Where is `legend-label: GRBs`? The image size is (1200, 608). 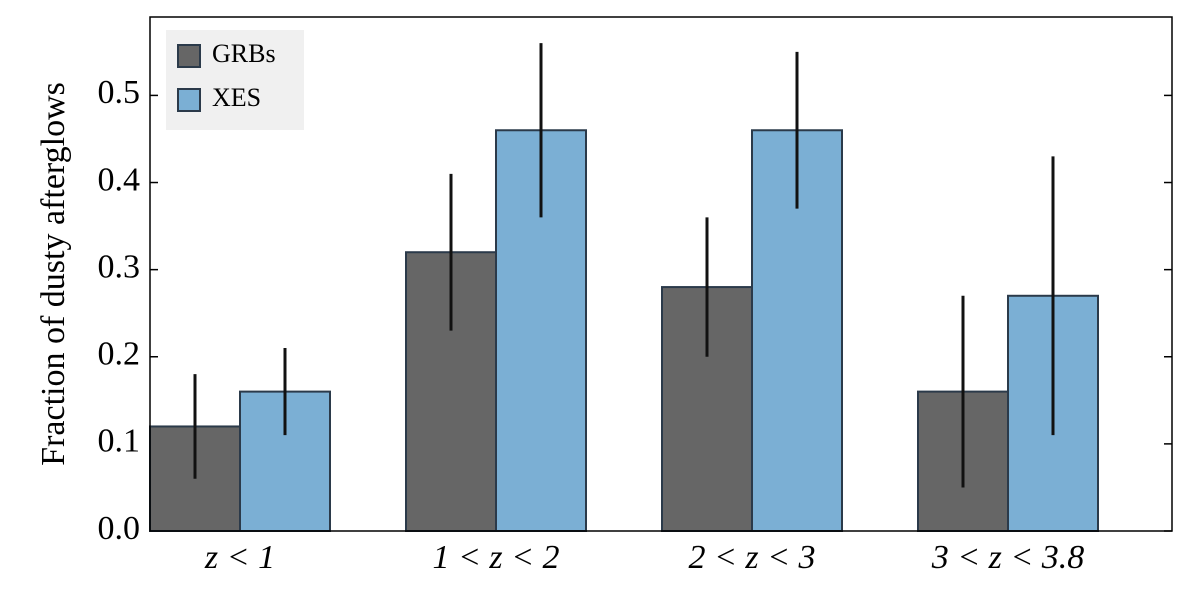 legend-label: GRBs is located at coordinates (244, 53).